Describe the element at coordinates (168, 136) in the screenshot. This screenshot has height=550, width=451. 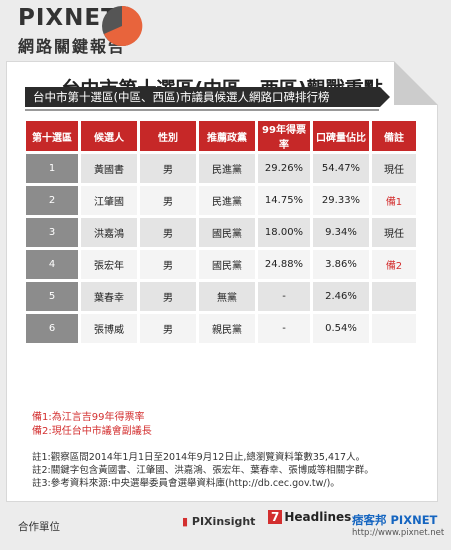
I see `col-gender: 性別` at that location.